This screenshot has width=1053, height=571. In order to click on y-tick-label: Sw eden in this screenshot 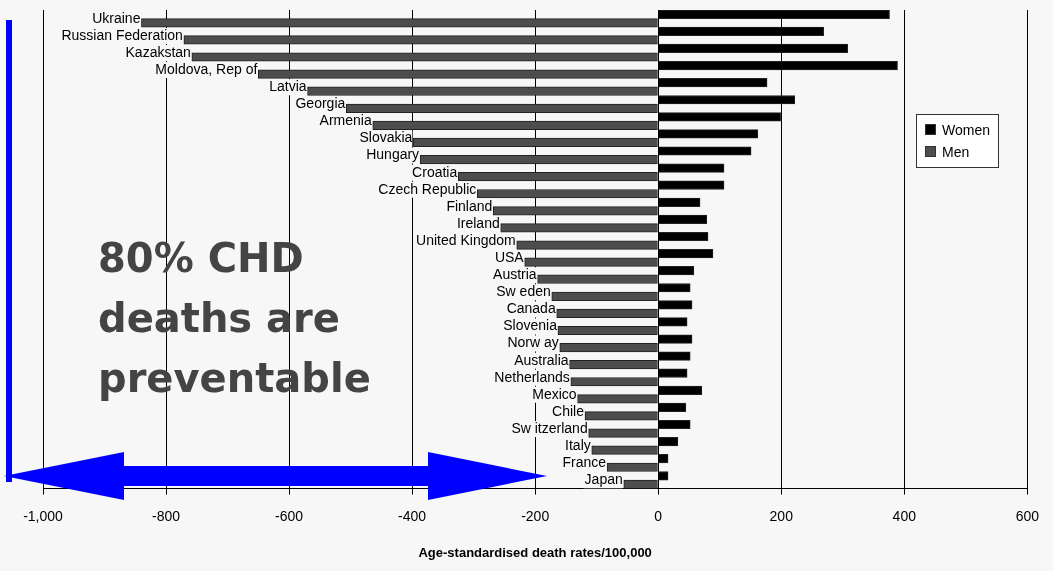, I will do `click(523, 291)`.